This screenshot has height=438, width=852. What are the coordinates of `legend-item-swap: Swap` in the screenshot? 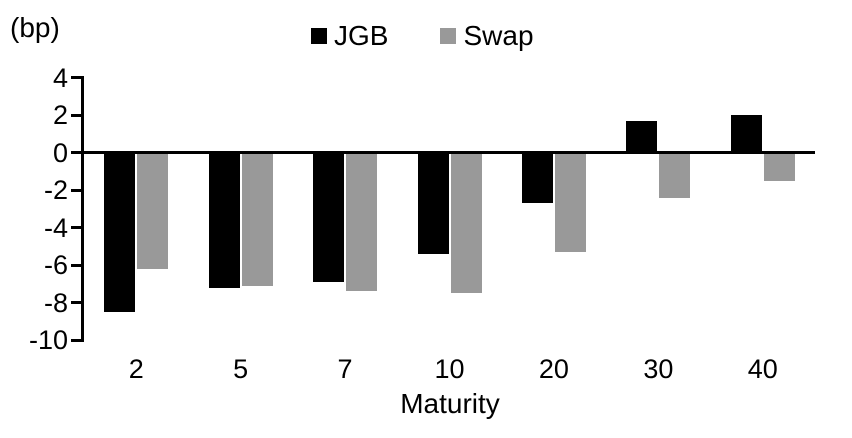 It's located at (487, 35).